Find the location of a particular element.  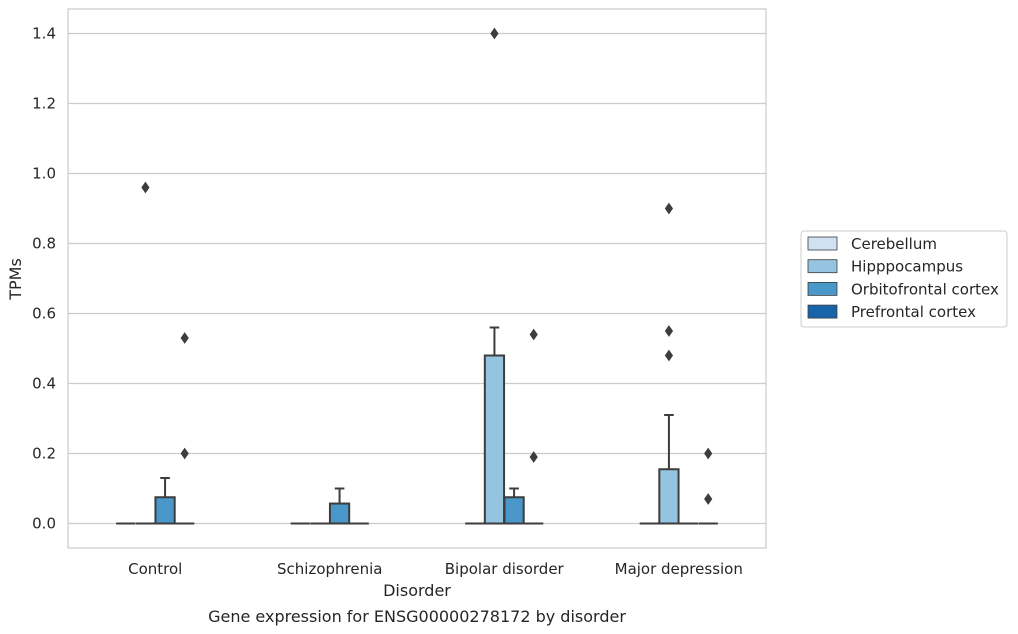

legend-frame is located at coordinates (904, 279).